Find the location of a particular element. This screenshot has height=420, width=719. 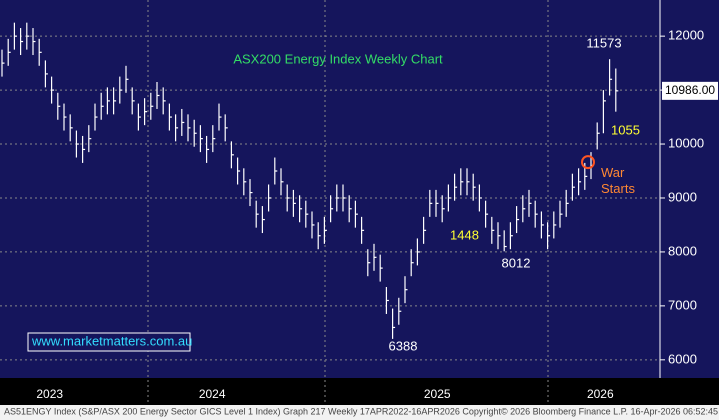

watermark-box is located at coordinates (109, 342).